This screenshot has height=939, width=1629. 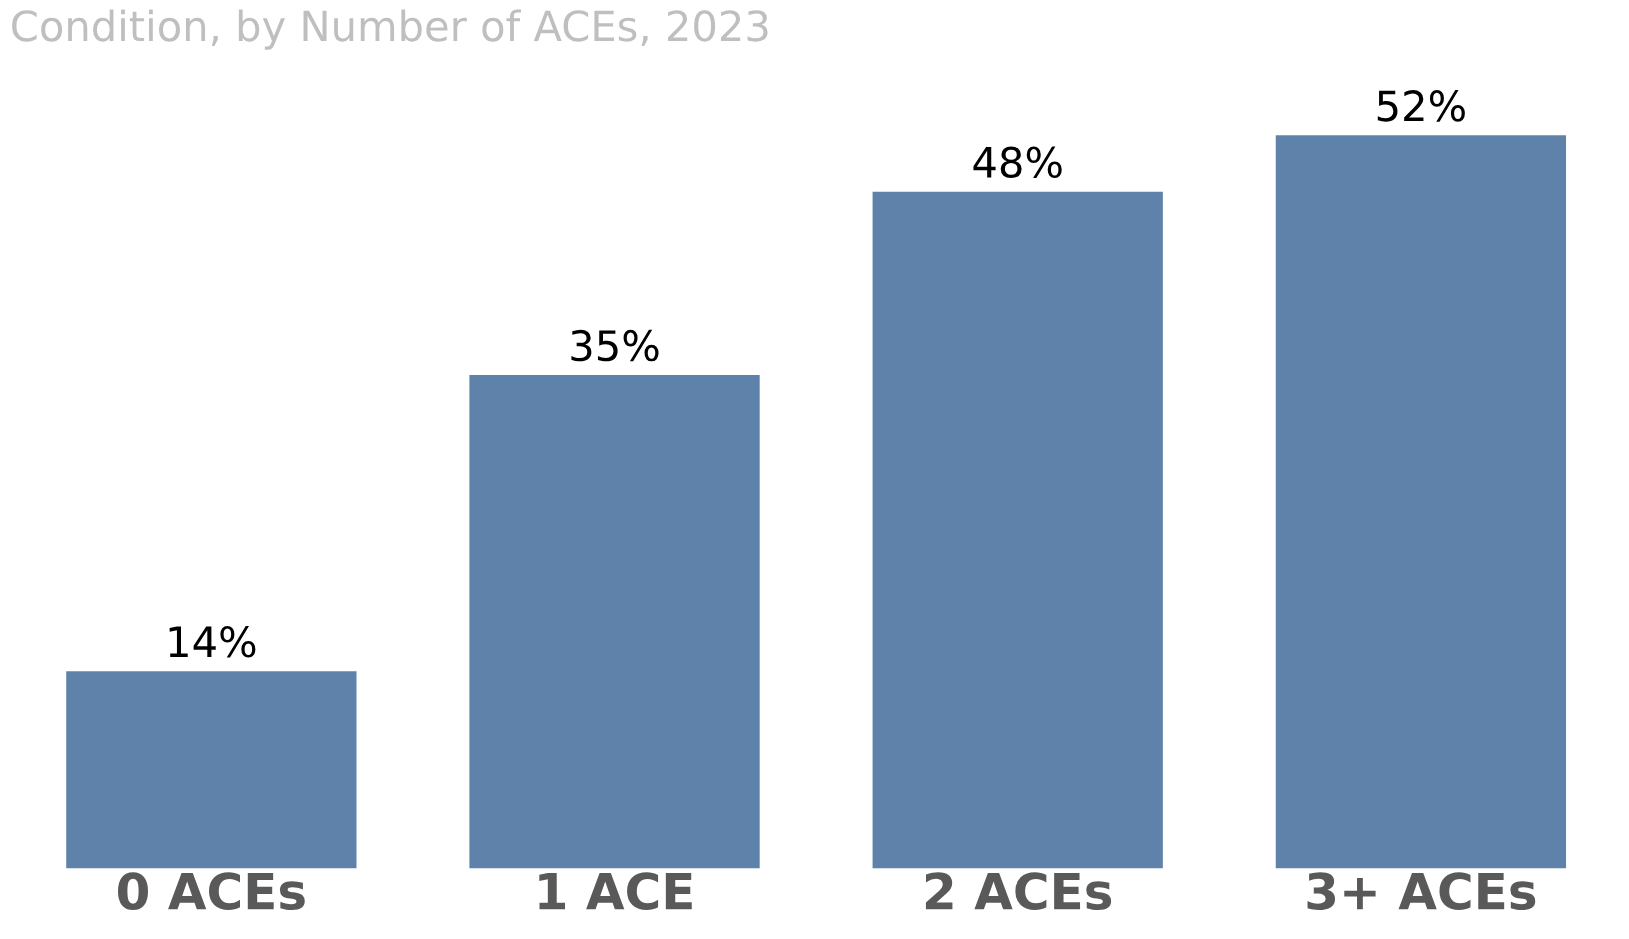 What do you see at coordinates (1018, 891) in the screenshot?
I see `x-tick-label: 2 ACEs` at bounding box center [1018, 891].